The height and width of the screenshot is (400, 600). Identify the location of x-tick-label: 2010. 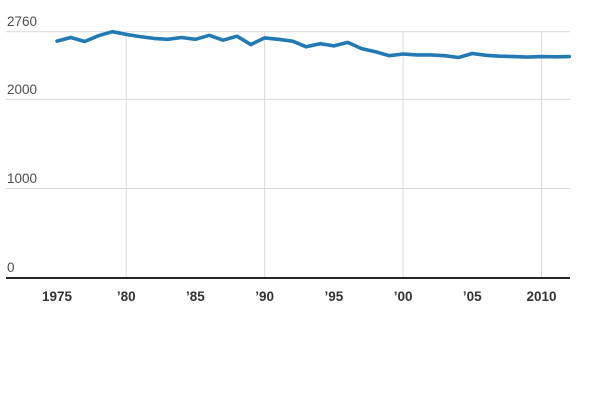
(541, 296).